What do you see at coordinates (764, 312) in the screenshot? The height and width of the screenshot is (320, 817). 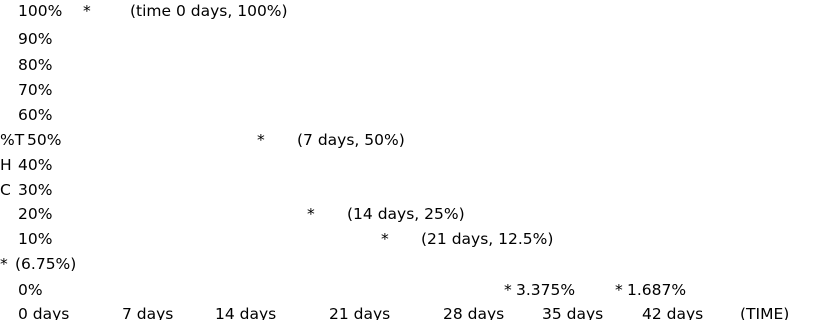 I see `x-axis-label: (TIME)` at bounding box center [764, 312].